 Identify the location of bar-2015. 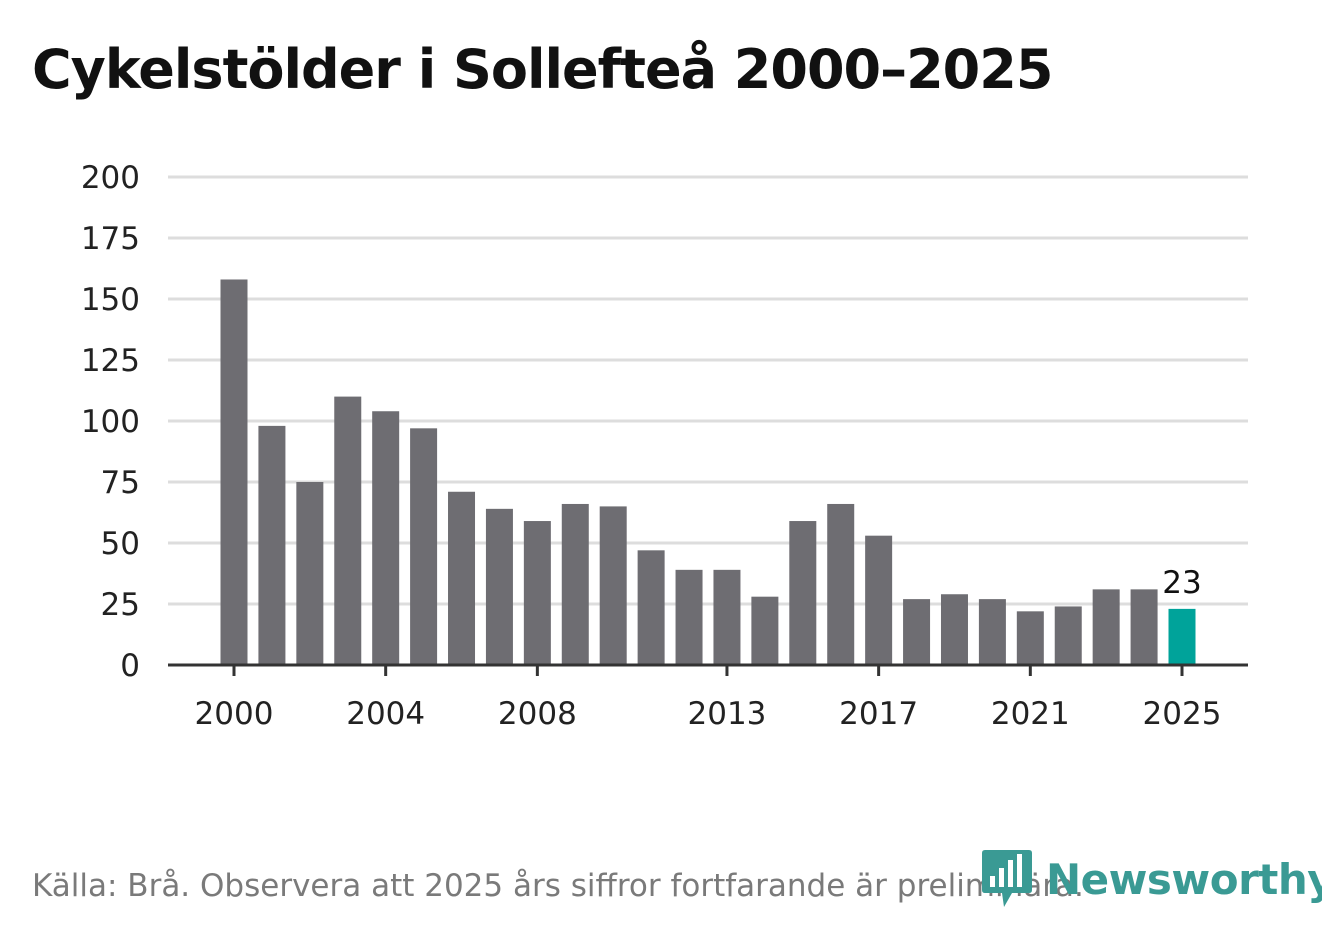
(803, 593).